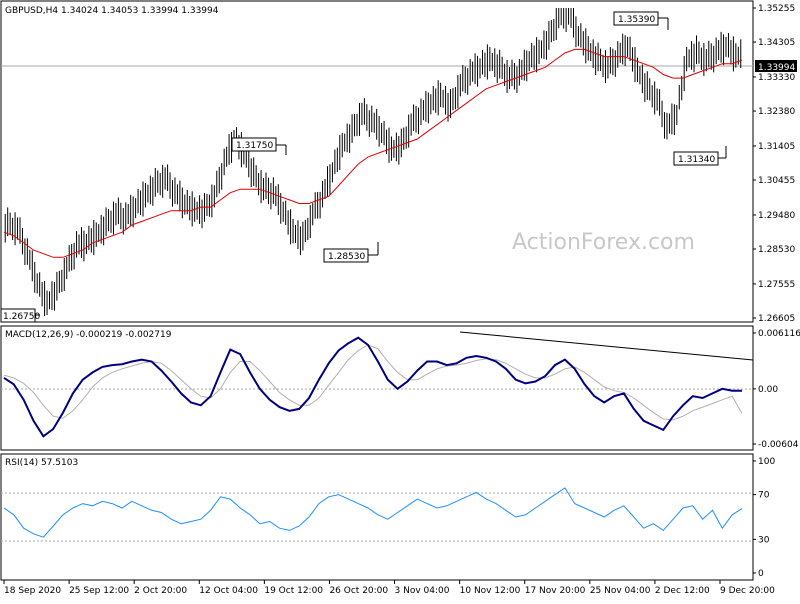 This screenshot has height=604, width=800. Describe the element at coordinates (555, 591) in the screenshot. I see `x-tick-label: 17 Nov 20:00` at that location.